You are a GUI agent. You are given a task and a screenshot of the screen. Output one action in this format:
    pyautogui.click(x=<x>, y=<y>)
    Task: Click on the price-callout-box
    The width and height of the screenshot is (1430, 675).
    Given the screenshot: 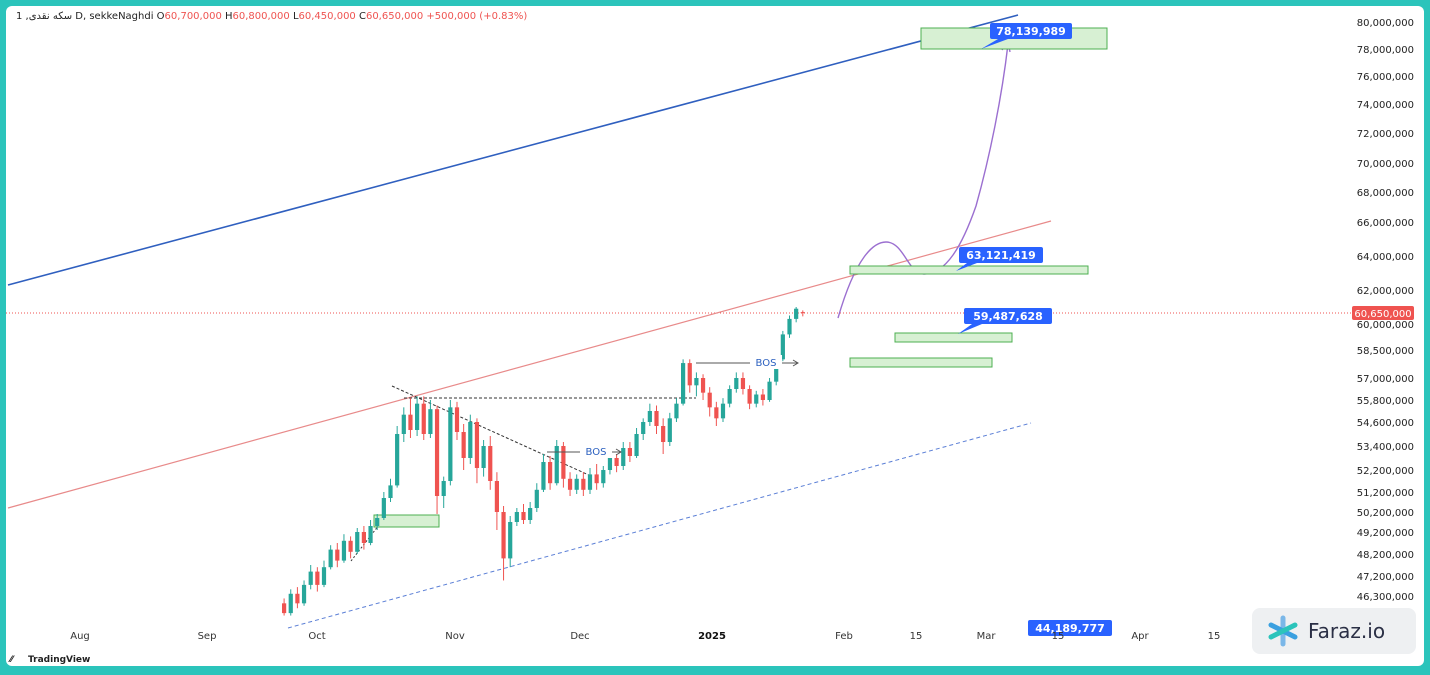 What is the action you would take?
    pyautogui.click(x=1031, y=31)
    